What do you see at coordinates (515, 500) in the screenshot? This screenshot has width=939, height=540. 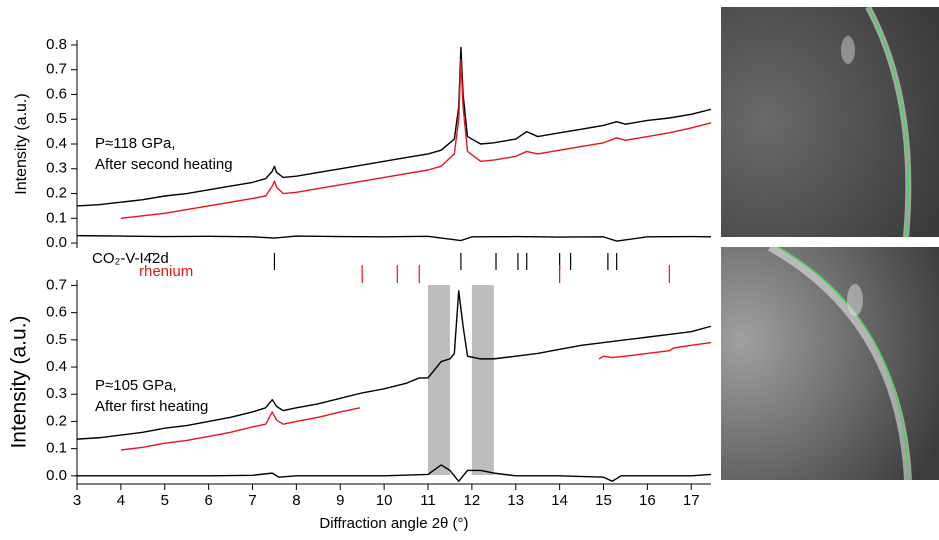 I see `x-tick-label: 13` at bounding box center [515, 500].